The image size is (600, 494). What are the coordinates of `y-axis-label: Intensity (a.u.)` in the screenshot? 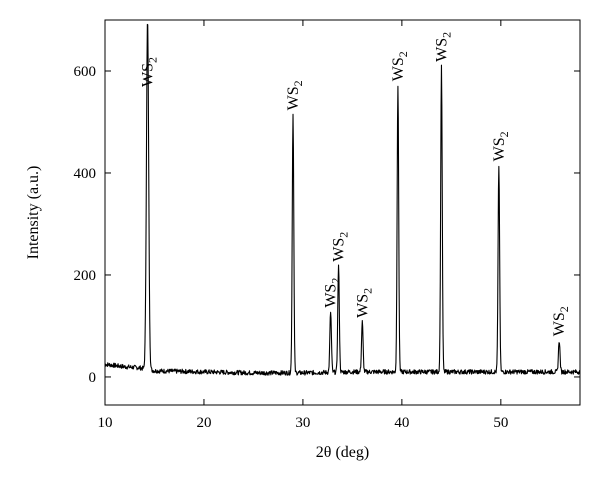 It's located at (33, 213).